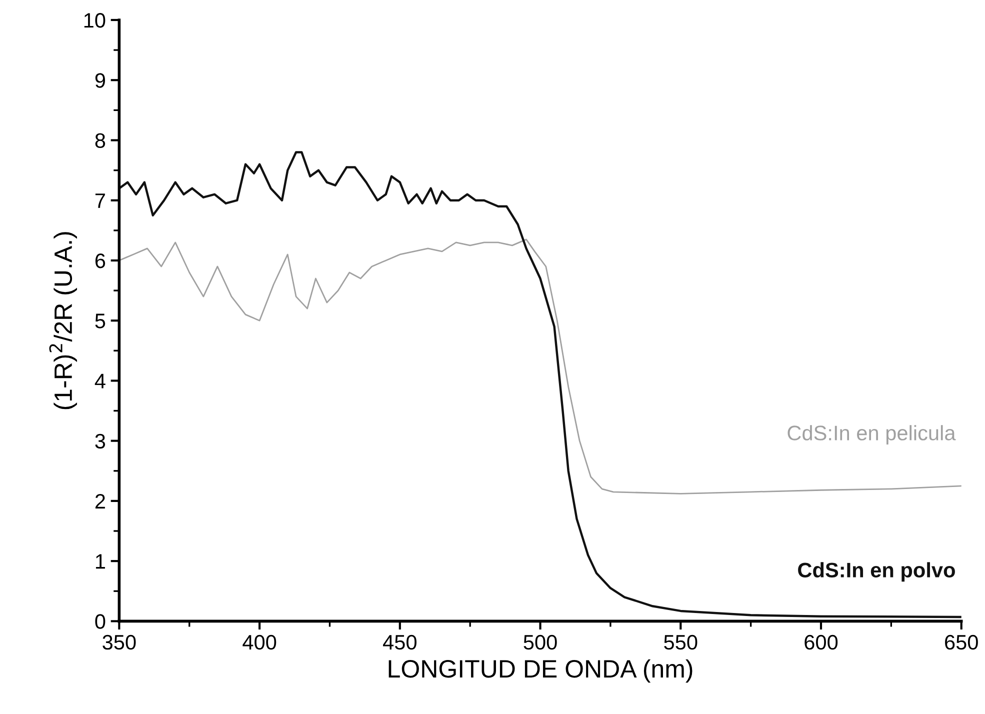 This screenshot has width=985, height=714. What do you see at coordinates (100, 321) in the screenshot?
I see `y-tick-label: 5` at bounding box center [100, 321].